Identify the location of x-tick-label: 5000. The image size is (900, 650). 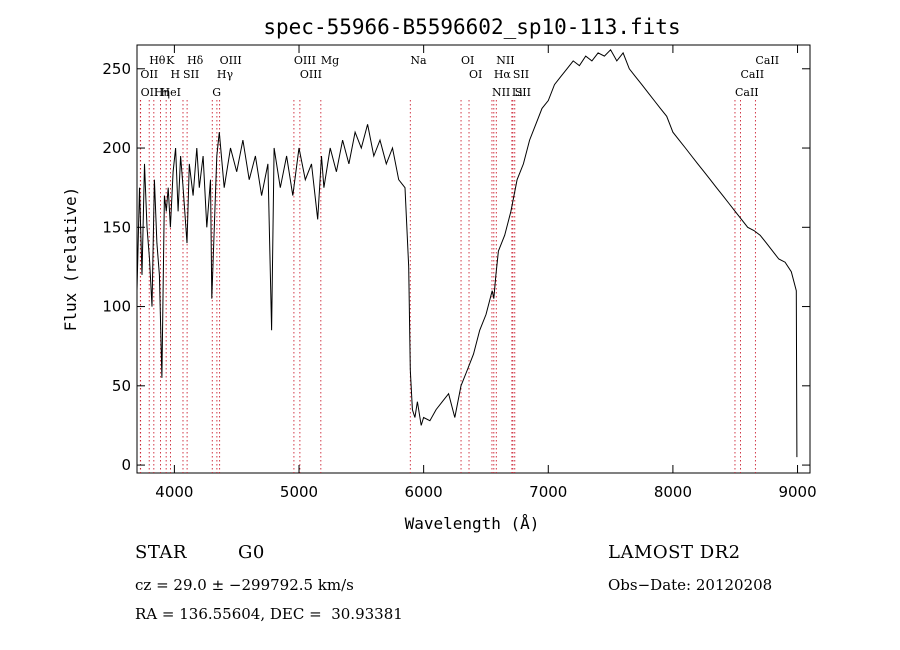
(299, 492).